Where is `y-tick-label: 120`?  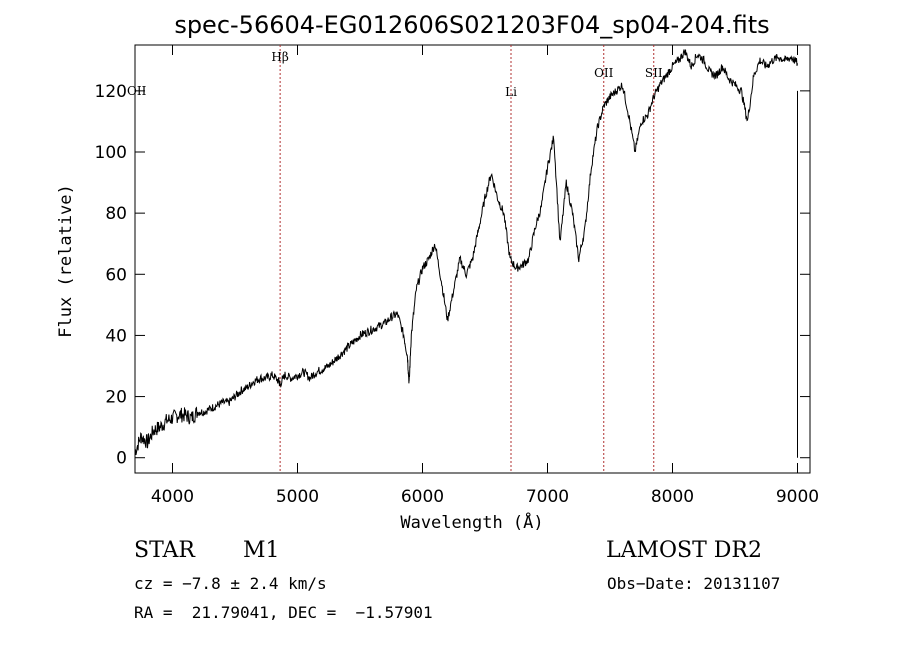 y-tick-label: 120 is located at coordinates (111, 92).